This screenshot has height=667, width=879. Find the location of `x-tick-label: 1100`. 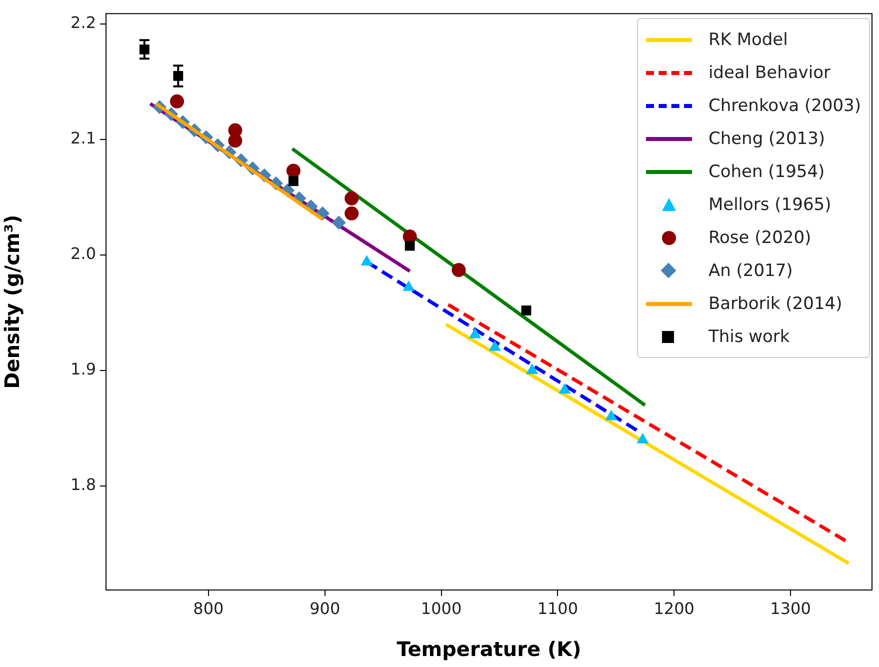

x-tick-label: 1100 is located at coordinates (557, 608).